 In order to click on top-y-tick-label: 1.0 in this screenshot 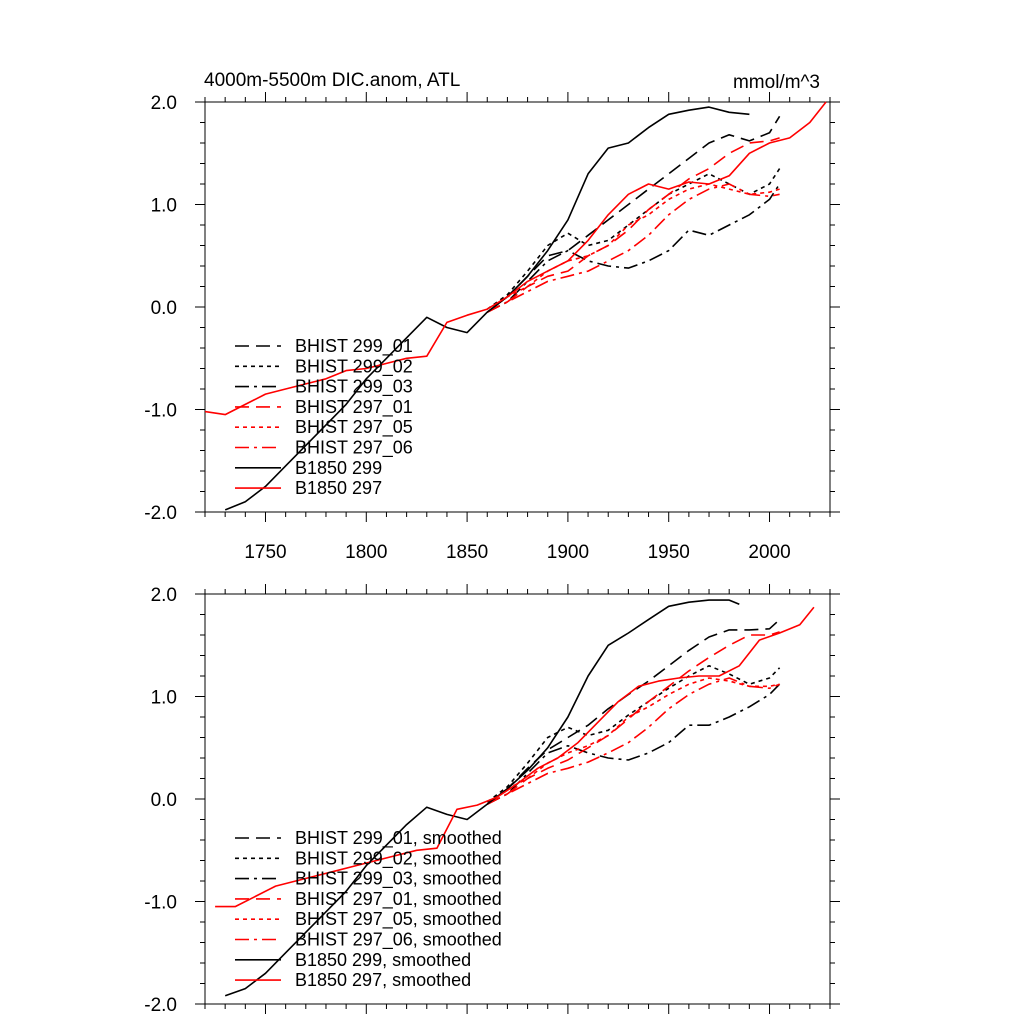, I will do `click(164, 206)`.